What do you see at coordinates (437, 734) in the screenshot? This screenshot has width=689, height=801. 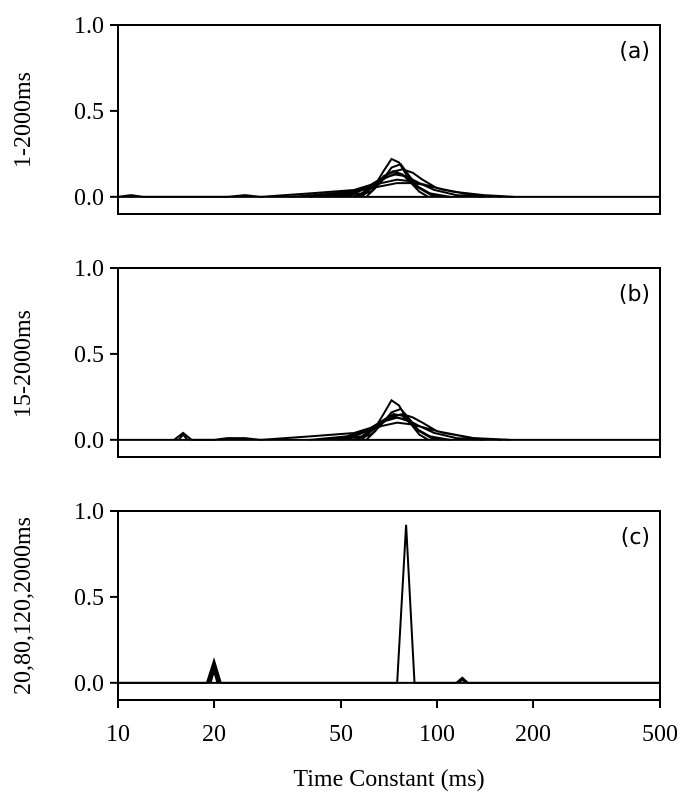 I see `xtick-label-3: 100` at bounding box center [437, 734].